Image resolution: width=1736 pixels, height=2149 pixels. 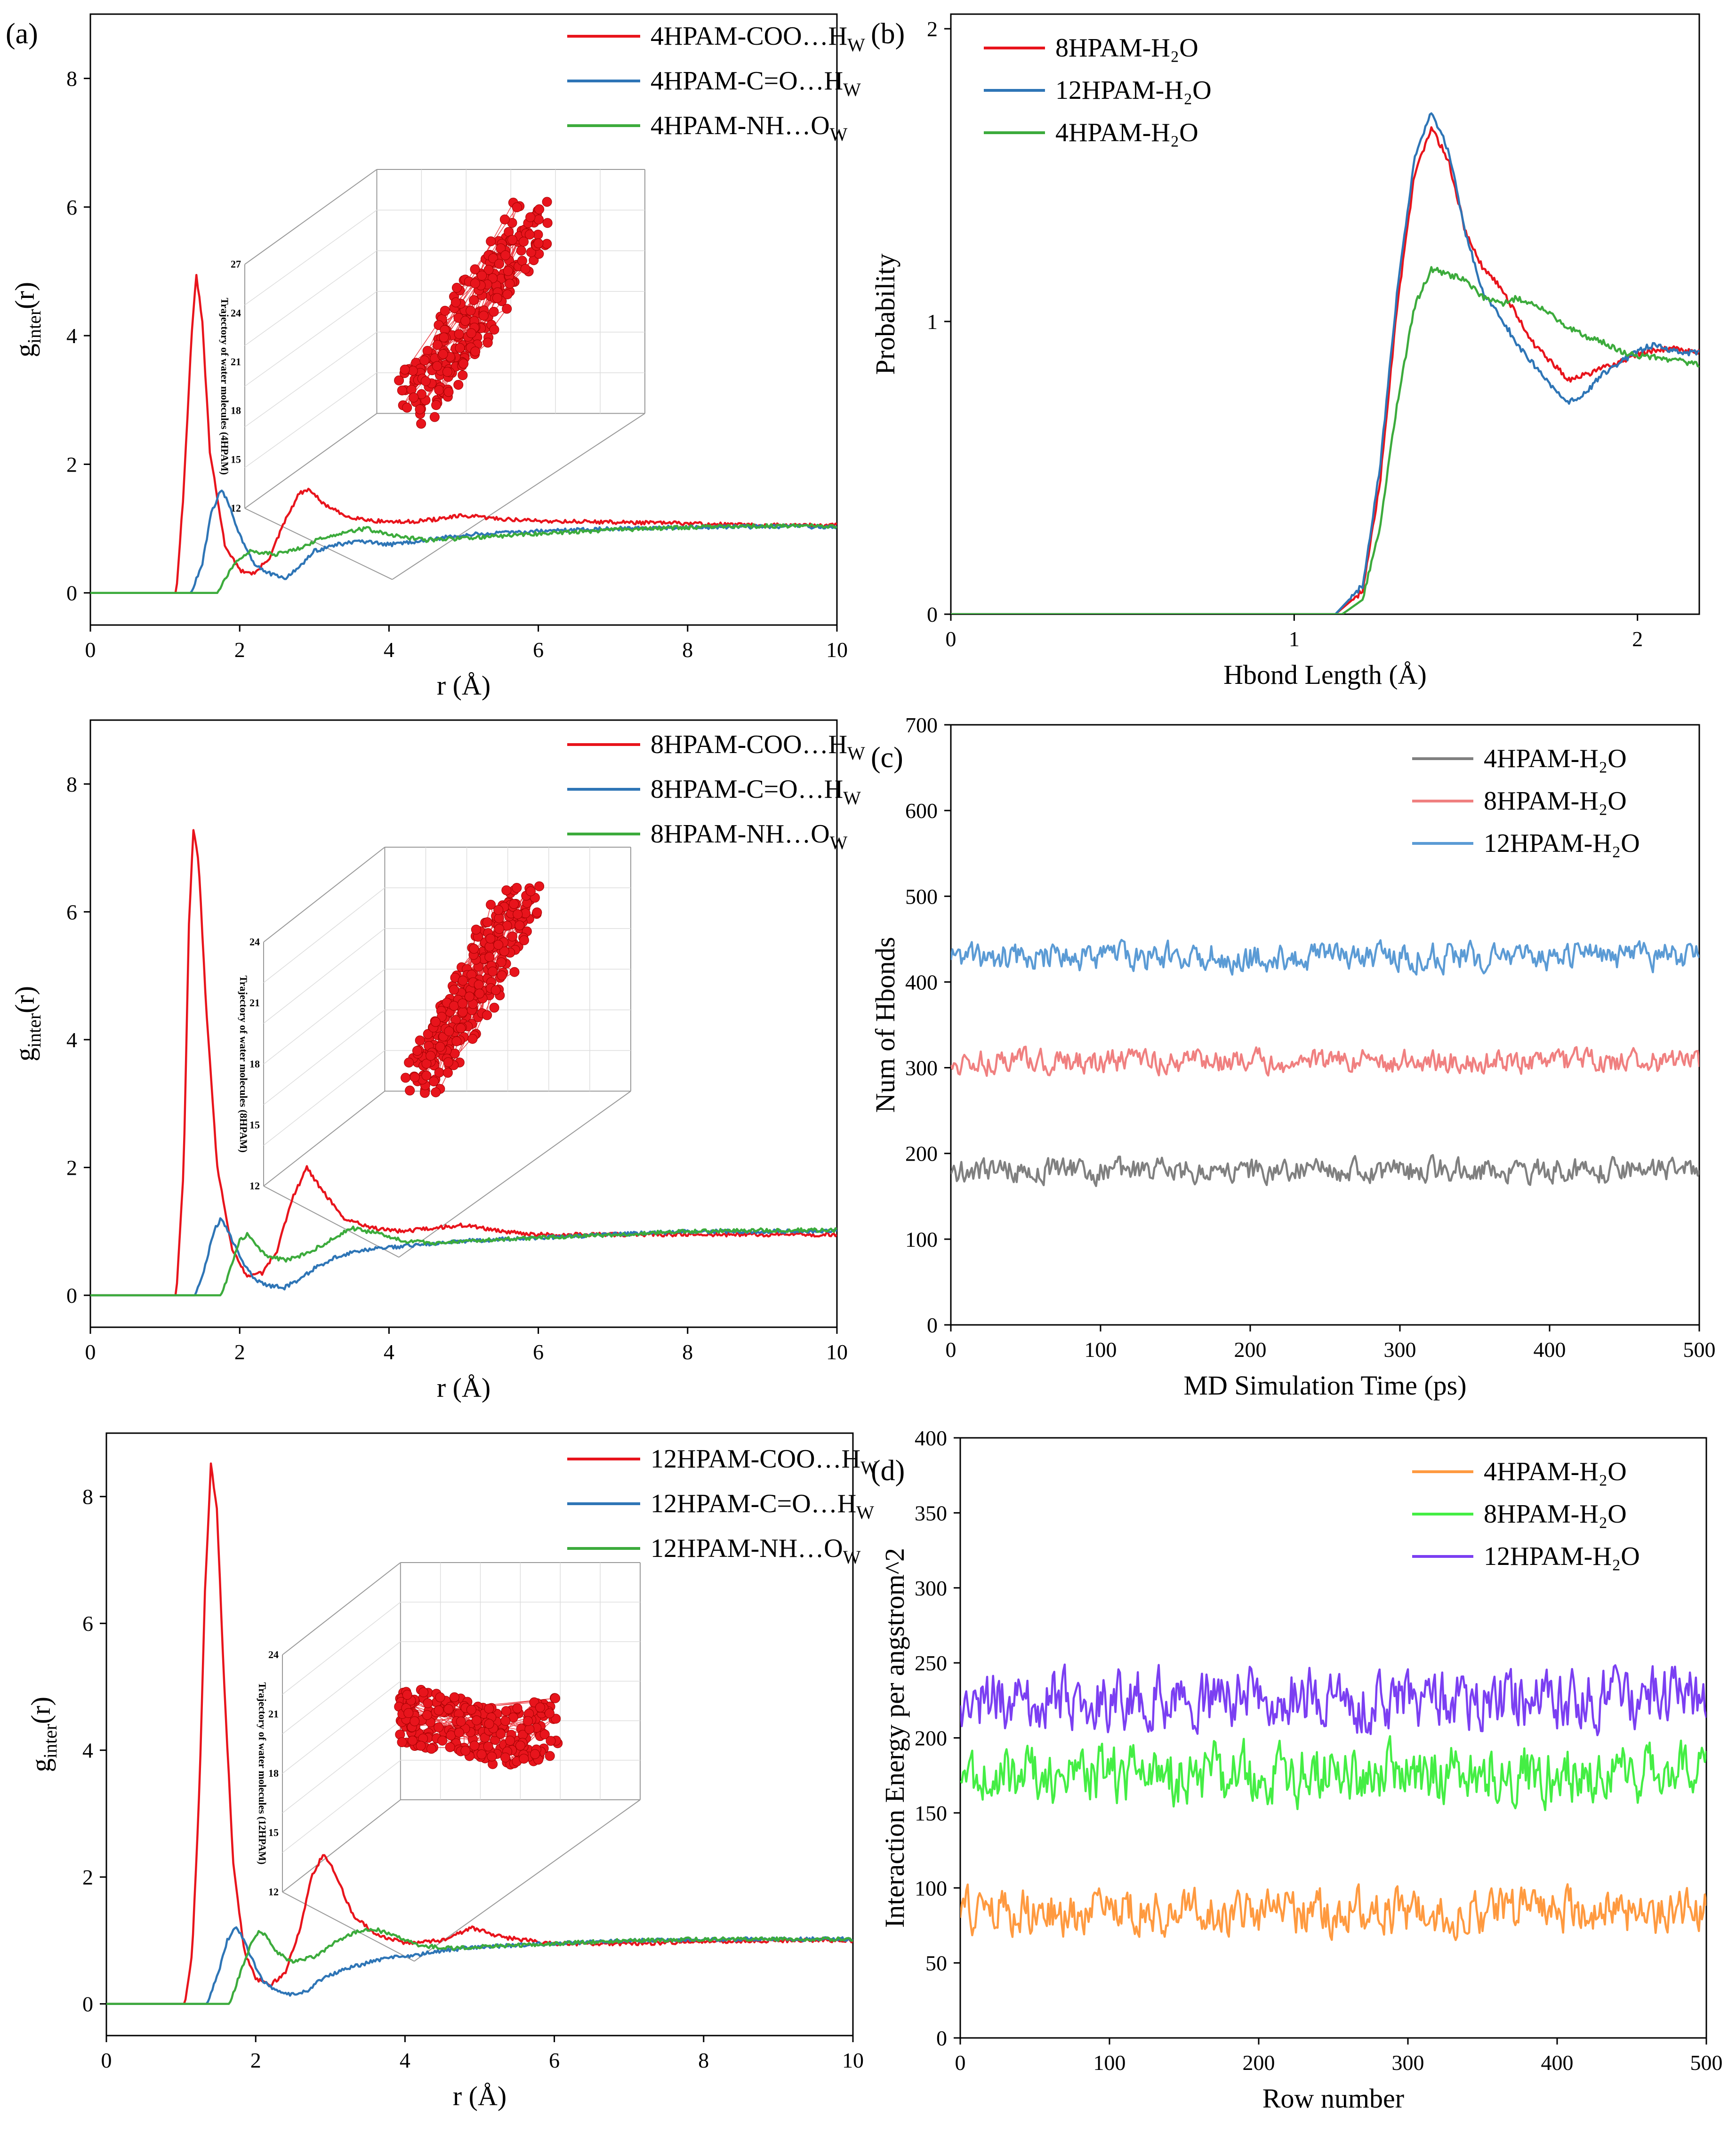 What do you see at coordinates (895, 1738) in the screenshot?
I see `y-axis-label: Interaction Energy per angstrom^2` at bounding box center [895, 1738].